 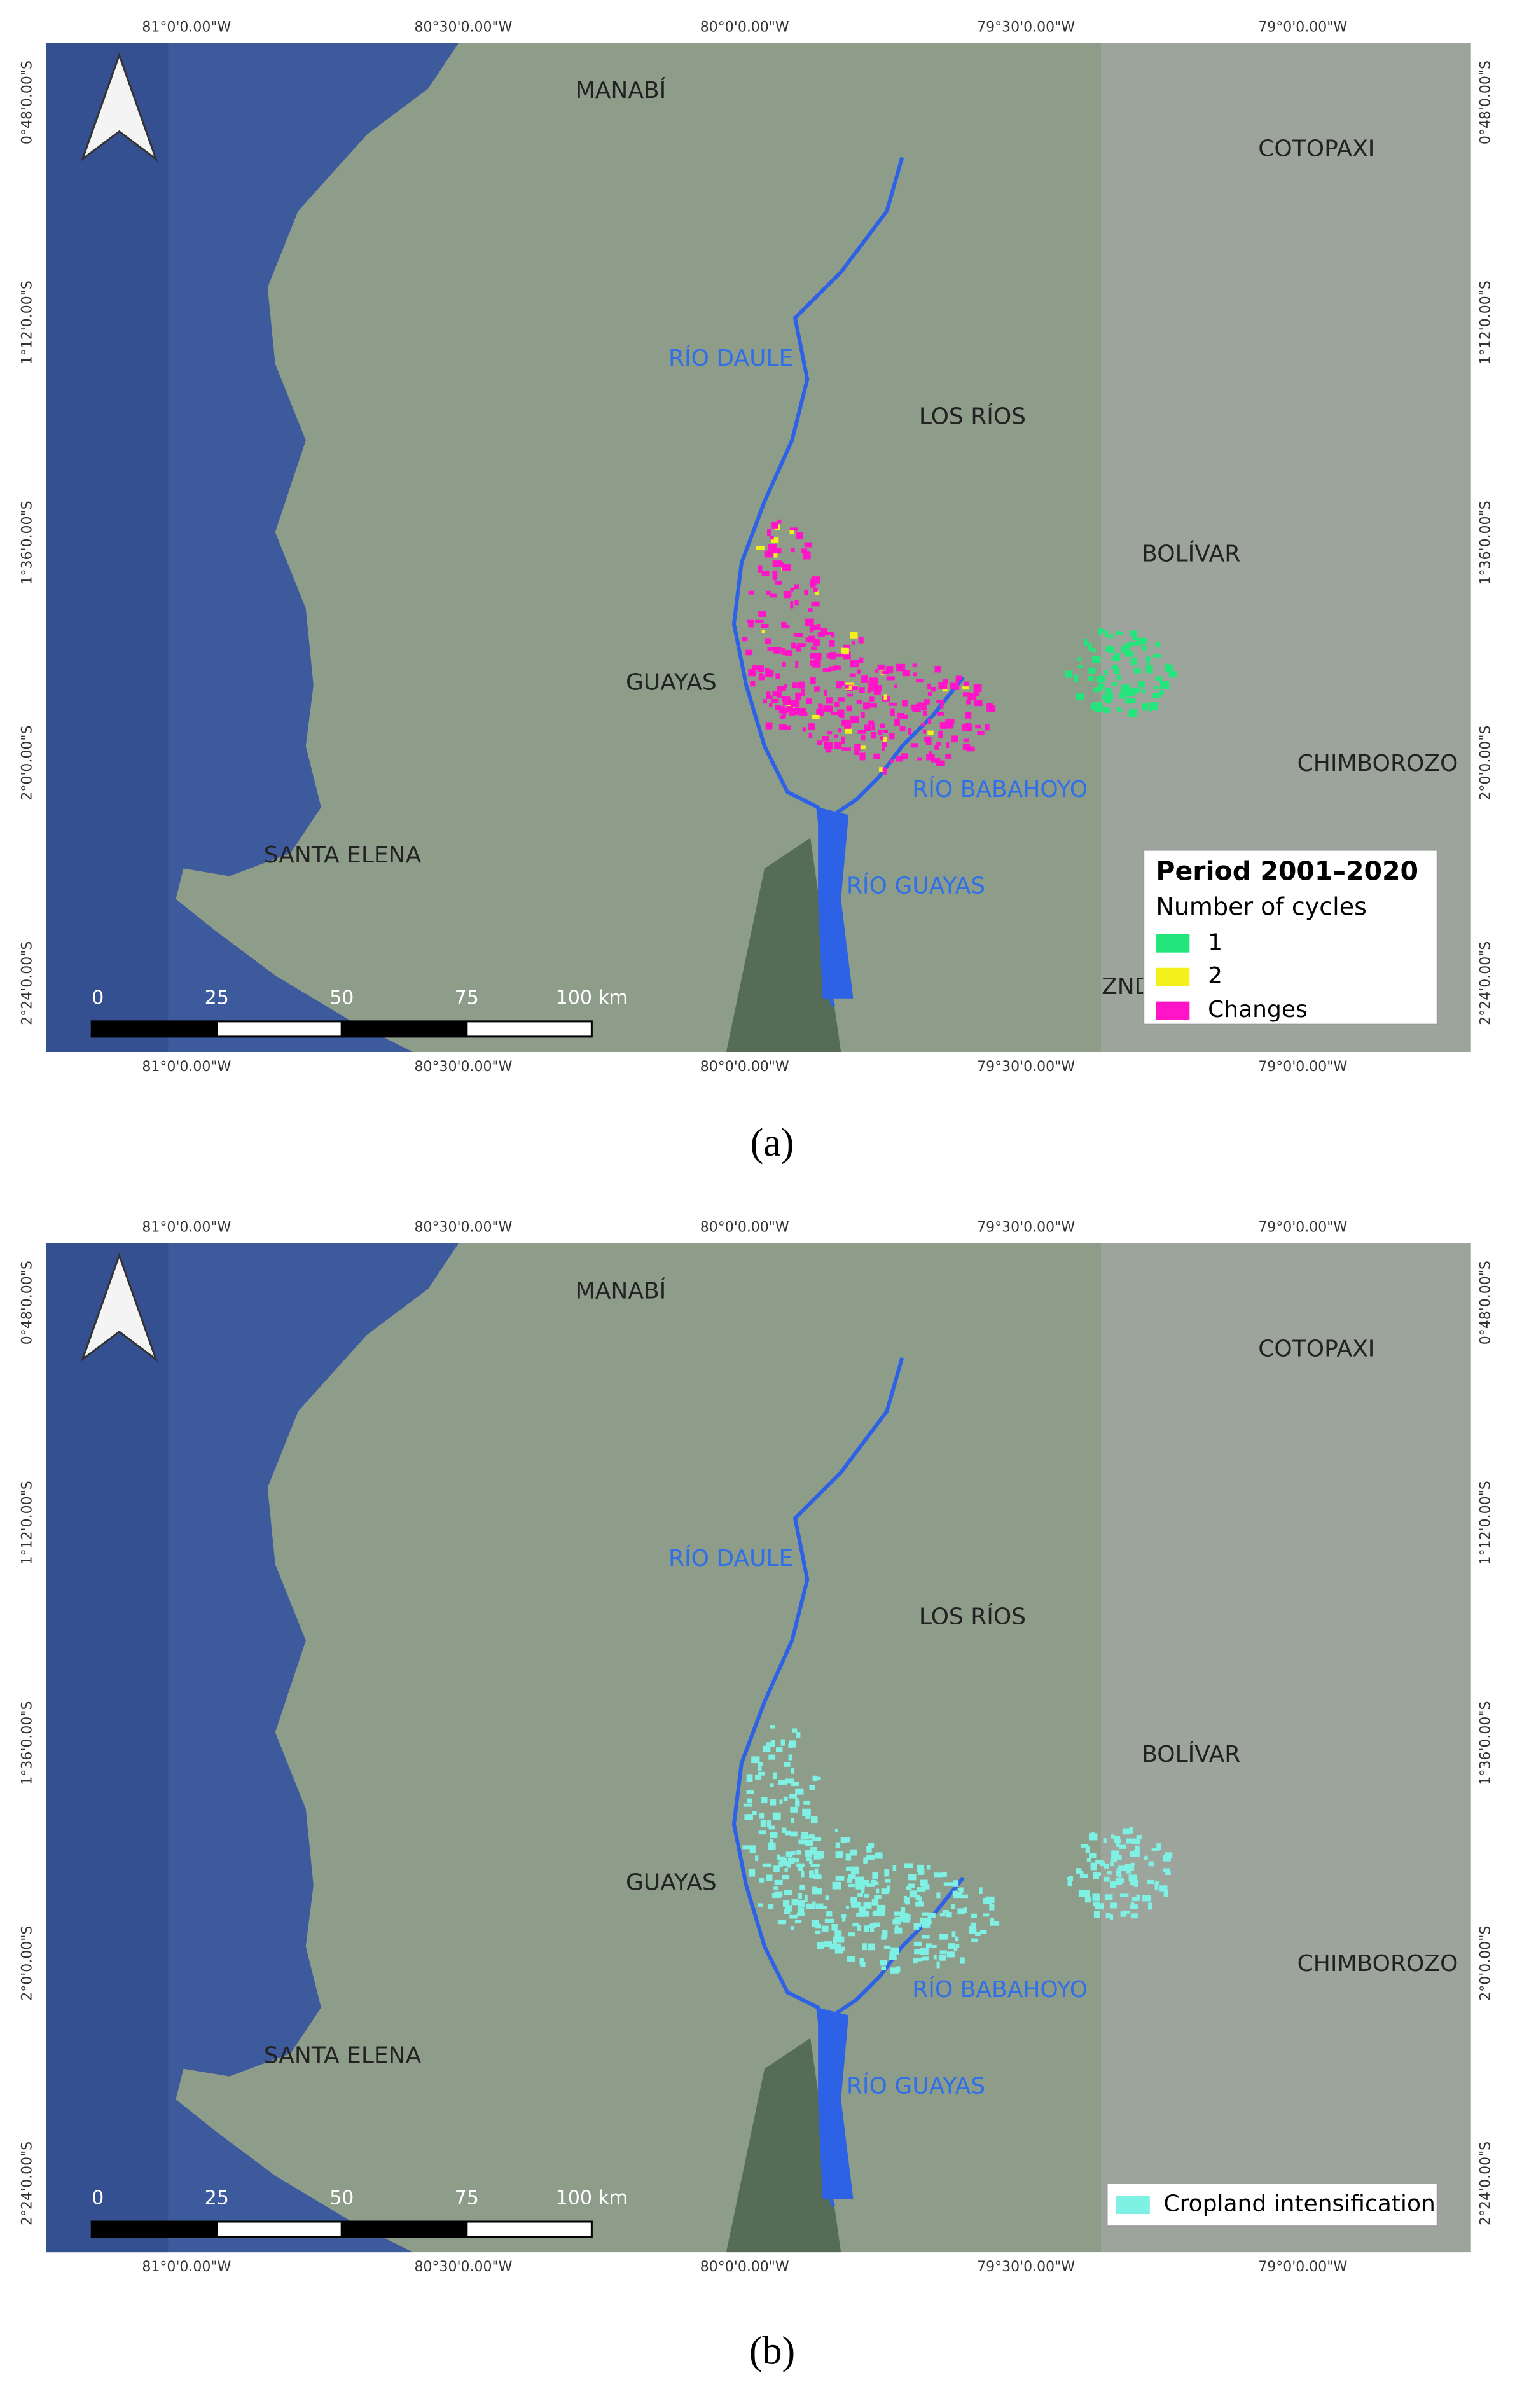 What do you see at coordinates (1316, 1349) in the screenshot?
I see `place-label: COTOPAXI` at bounding box center [1316, 1349].